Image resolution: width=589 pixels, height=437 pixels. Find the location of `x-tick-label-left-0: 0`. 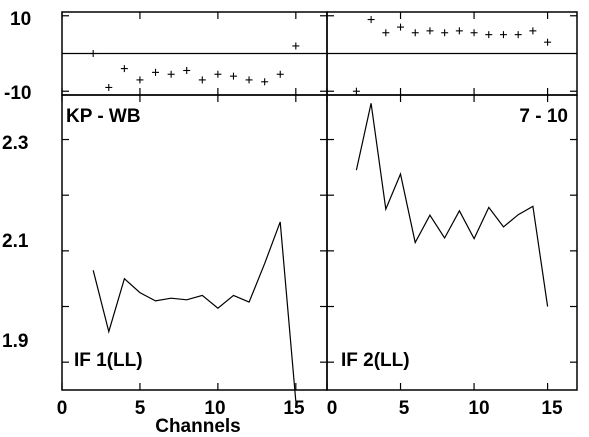

x-tick-label-left-0: 0 is located at coordinates (62, 408).